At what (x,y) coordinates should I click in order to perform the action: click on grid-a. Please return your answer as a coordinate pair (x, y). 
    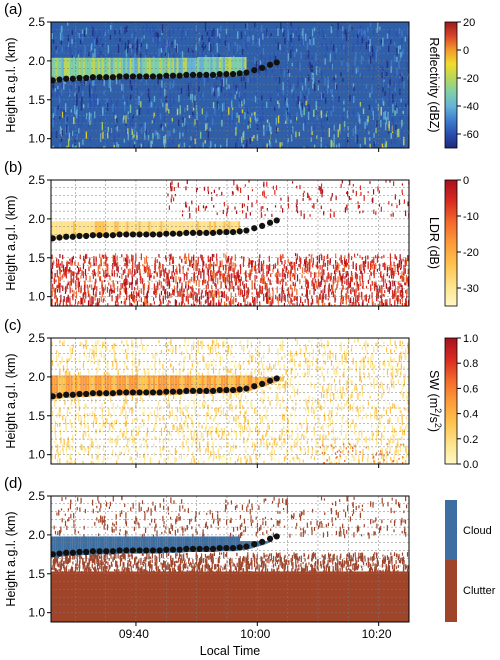
    Looking at the image, I should click on (230, 85).